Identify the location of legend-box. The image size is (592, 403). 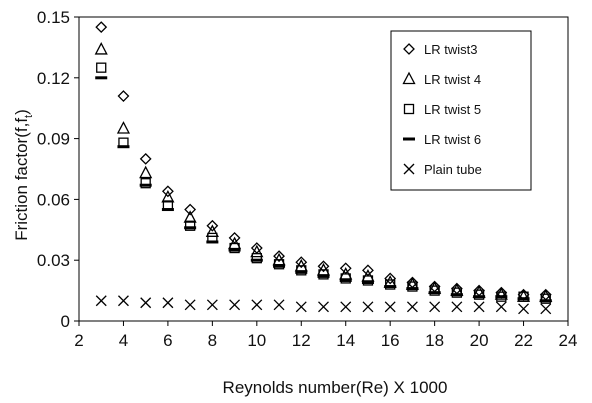
(461, 110).